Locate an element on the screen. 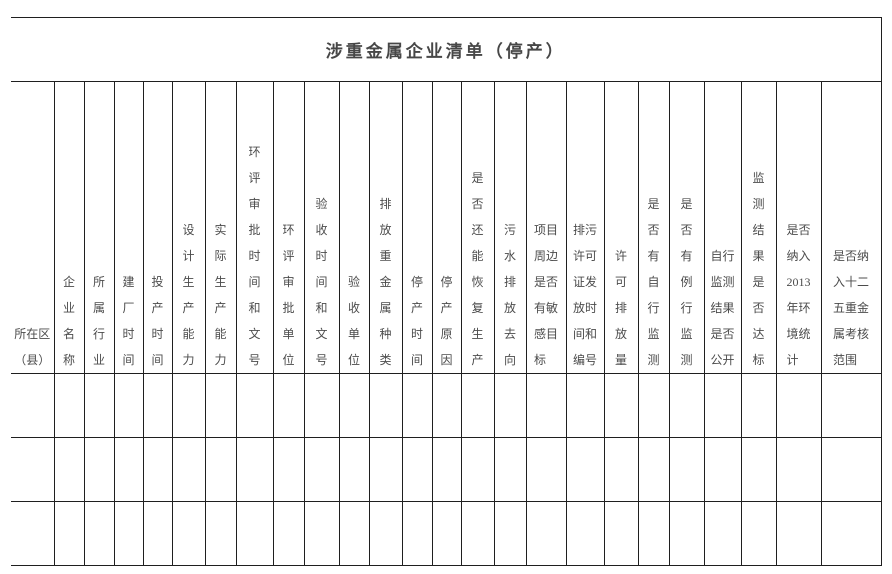 Image resolution: width=892 pixels, height=574 pixels. column-header-permitted-discharge-amount: 许 可 排 放 量 is located at coordinates (621, 227).